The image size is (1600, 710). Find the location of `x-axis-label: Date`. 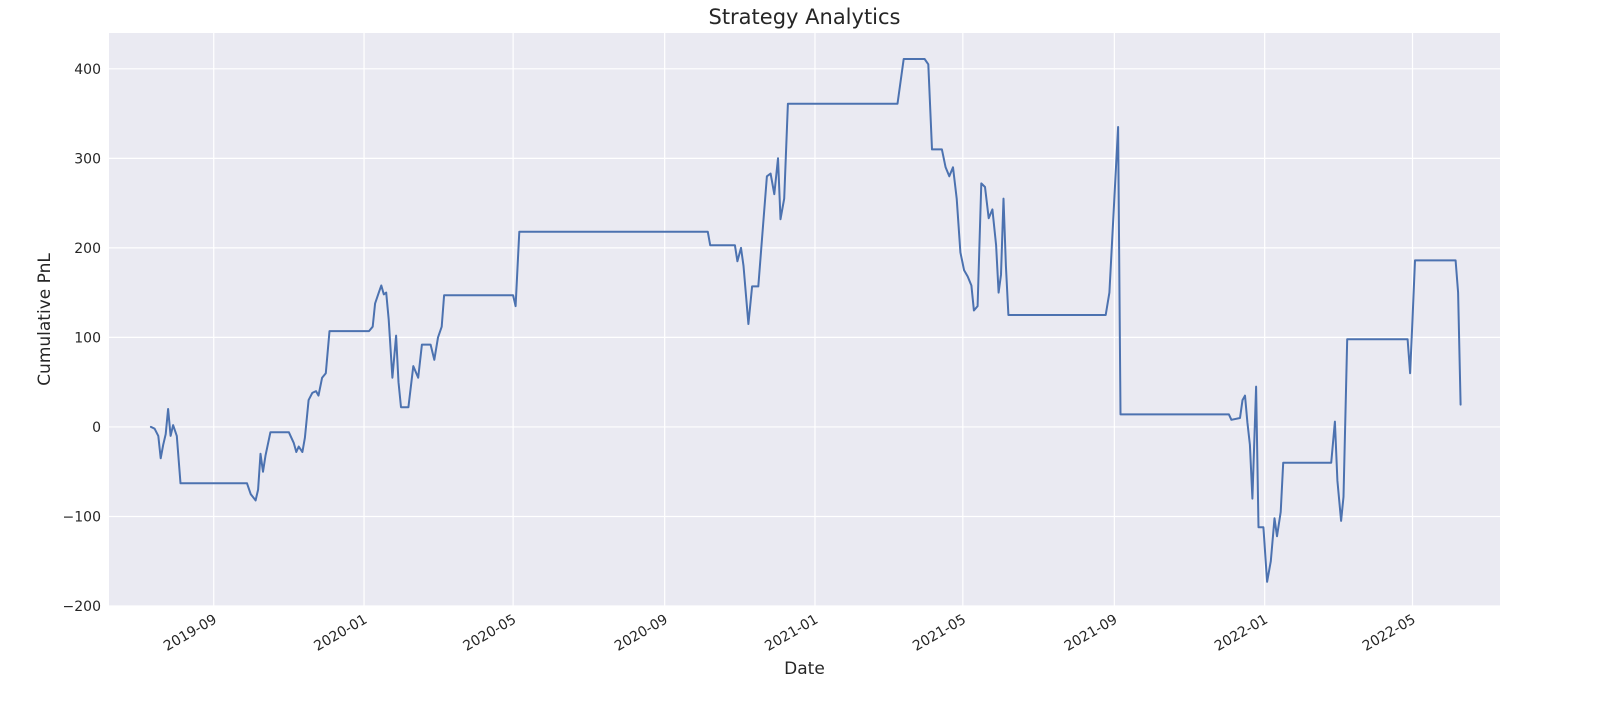

x-axis-label: Date is located at coordinates (804, 669).